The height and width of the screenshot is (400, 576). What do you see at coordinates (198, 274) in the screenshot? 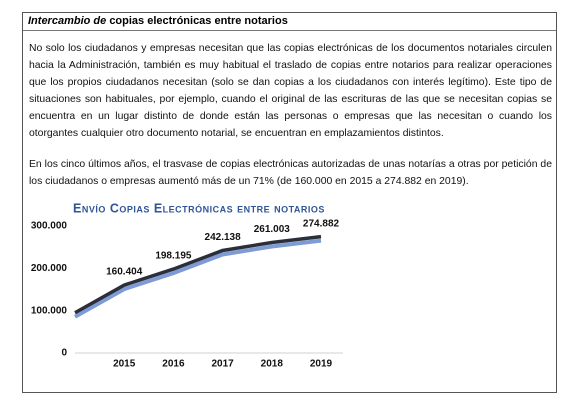
I see `line` at bounding box center [198, 274].